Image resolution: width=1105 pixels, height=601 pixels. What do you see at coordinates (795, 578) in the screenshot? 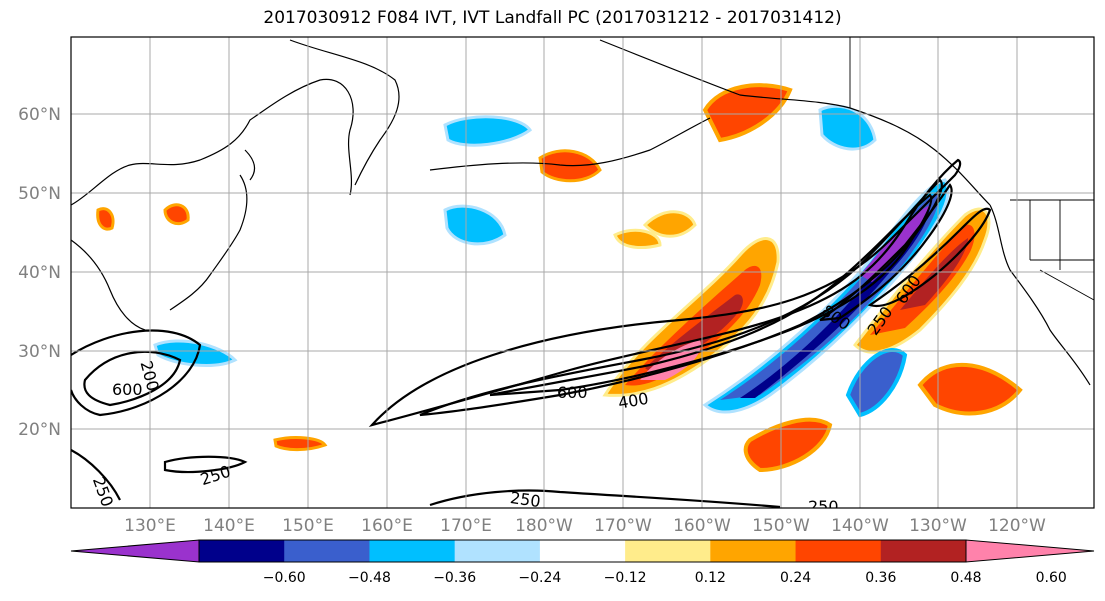
I see `colorbar-tick-label: 0.24` at bounding box center [795, 578].